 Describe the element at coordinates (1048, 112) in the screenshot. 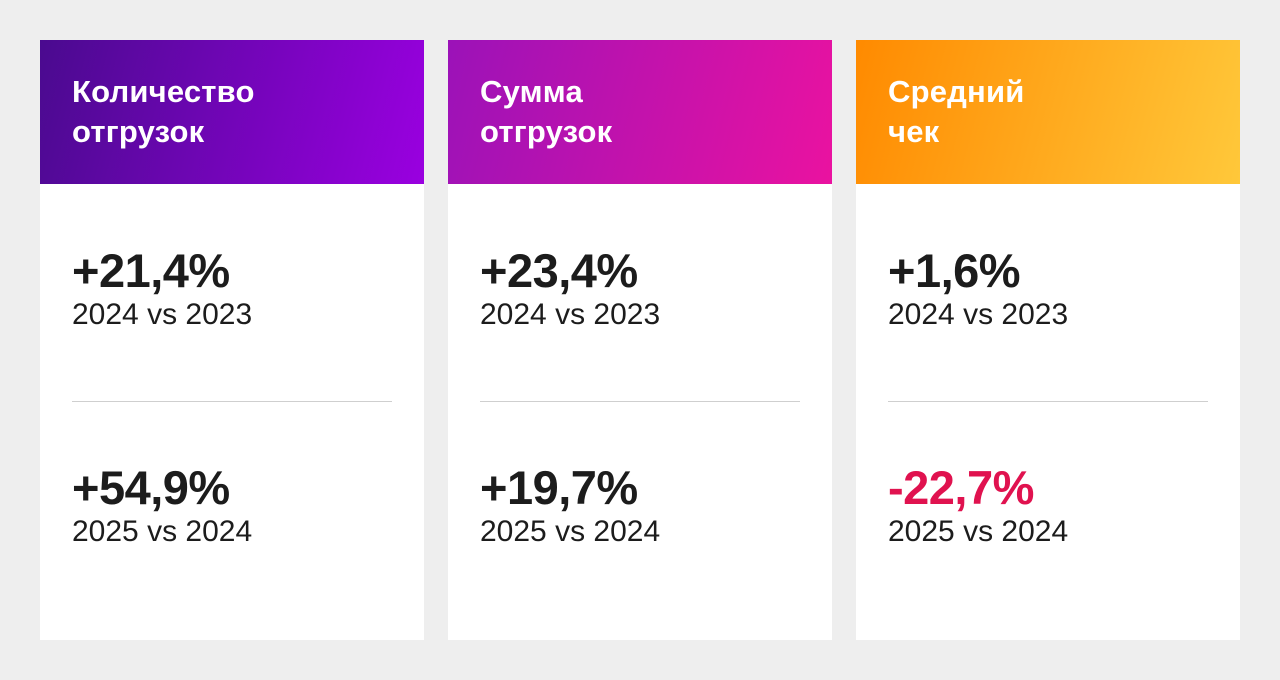

I see `card-header: Средний чек` at that location.